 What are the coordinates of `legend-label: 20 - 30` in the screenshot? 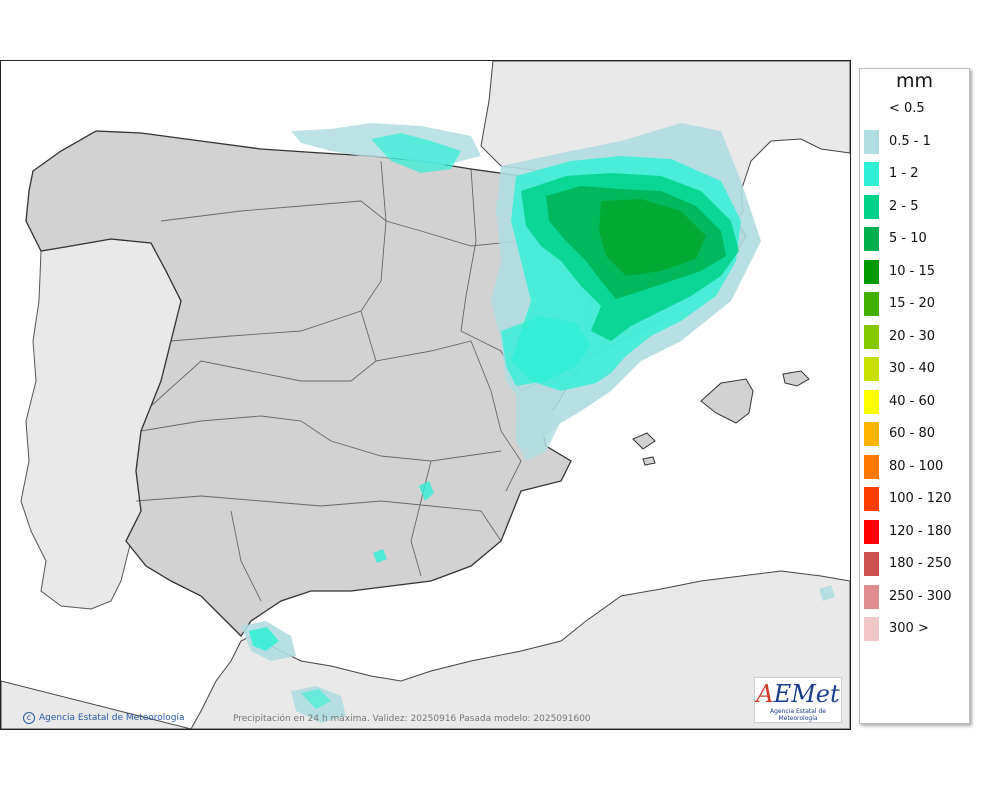 It's located at (912, 336).